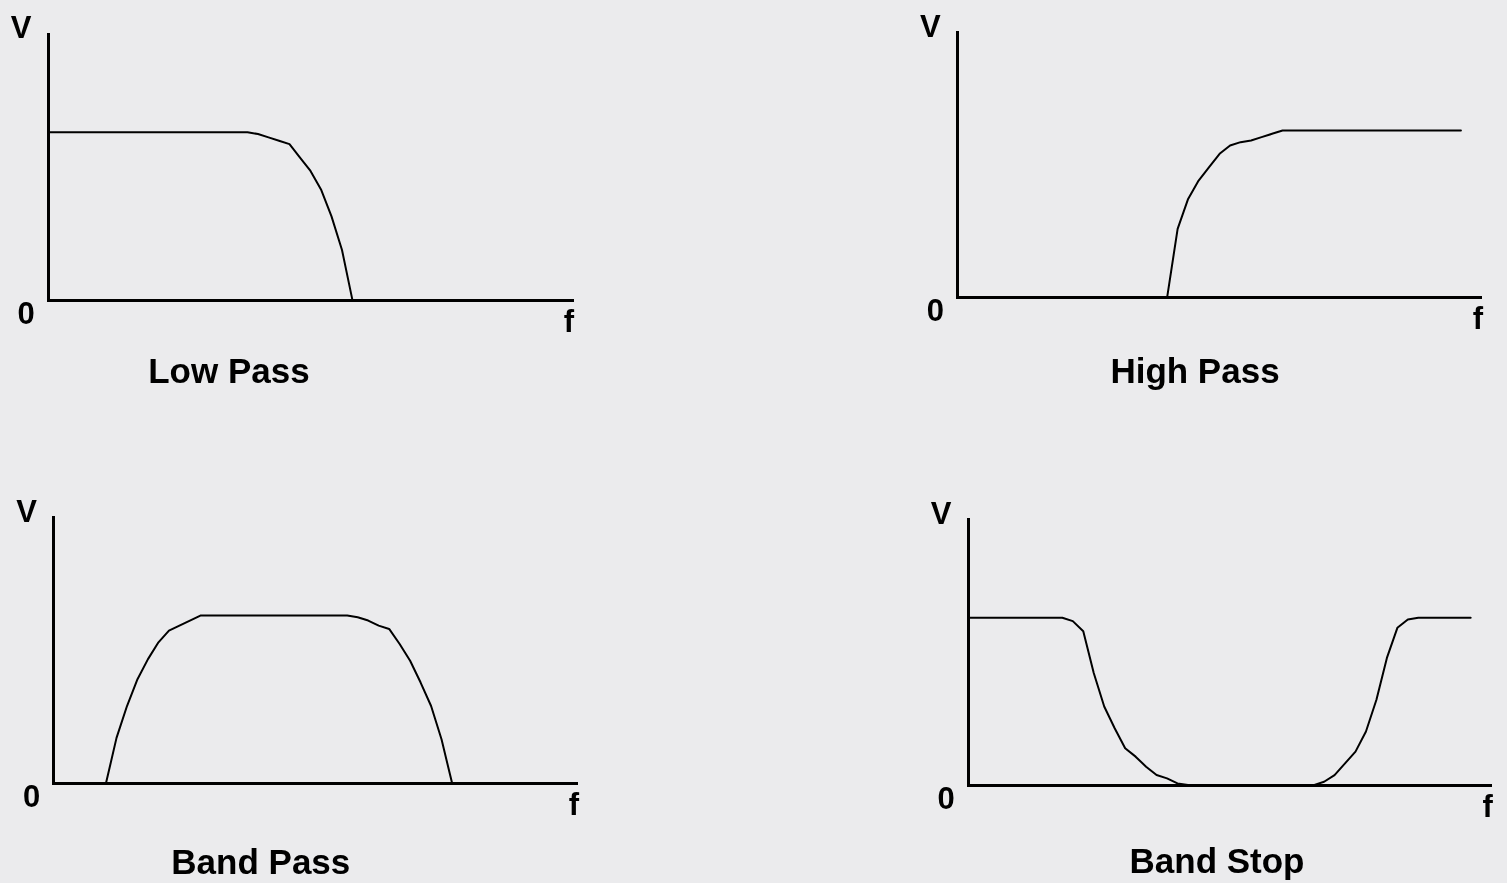 Image resolution: width=1507 pixels, height=883 pixels. I want to click on text: Band Pass, so click(261, 862).